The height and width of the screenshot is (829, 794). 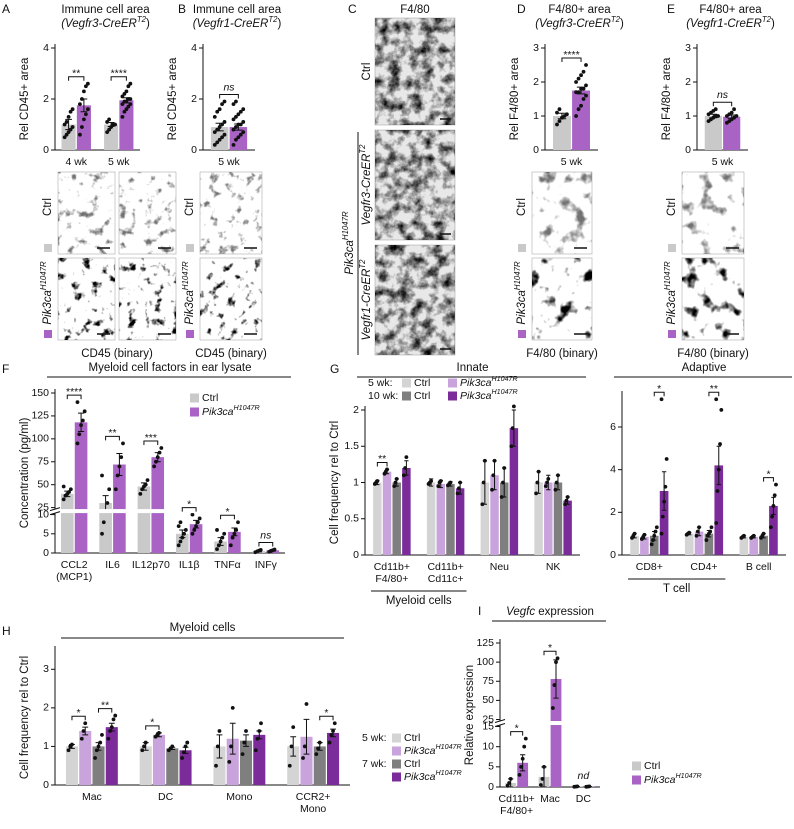 I want to click on y-tick-label: 5, so click(x=491, y=767).